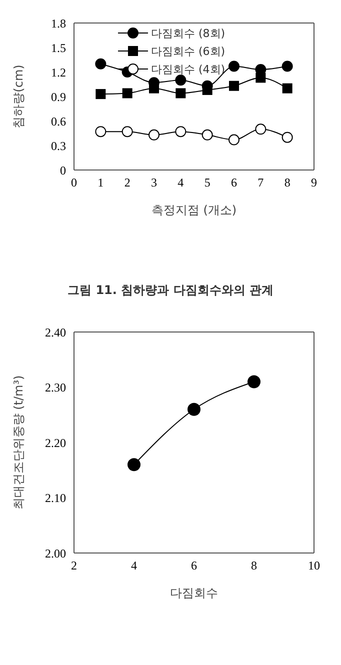 The height and width of the screenshot is (665, 341). Describe the element at coordinates (55, 553) in the screenshot. I see `y-tick-label: 2.00` at that location.